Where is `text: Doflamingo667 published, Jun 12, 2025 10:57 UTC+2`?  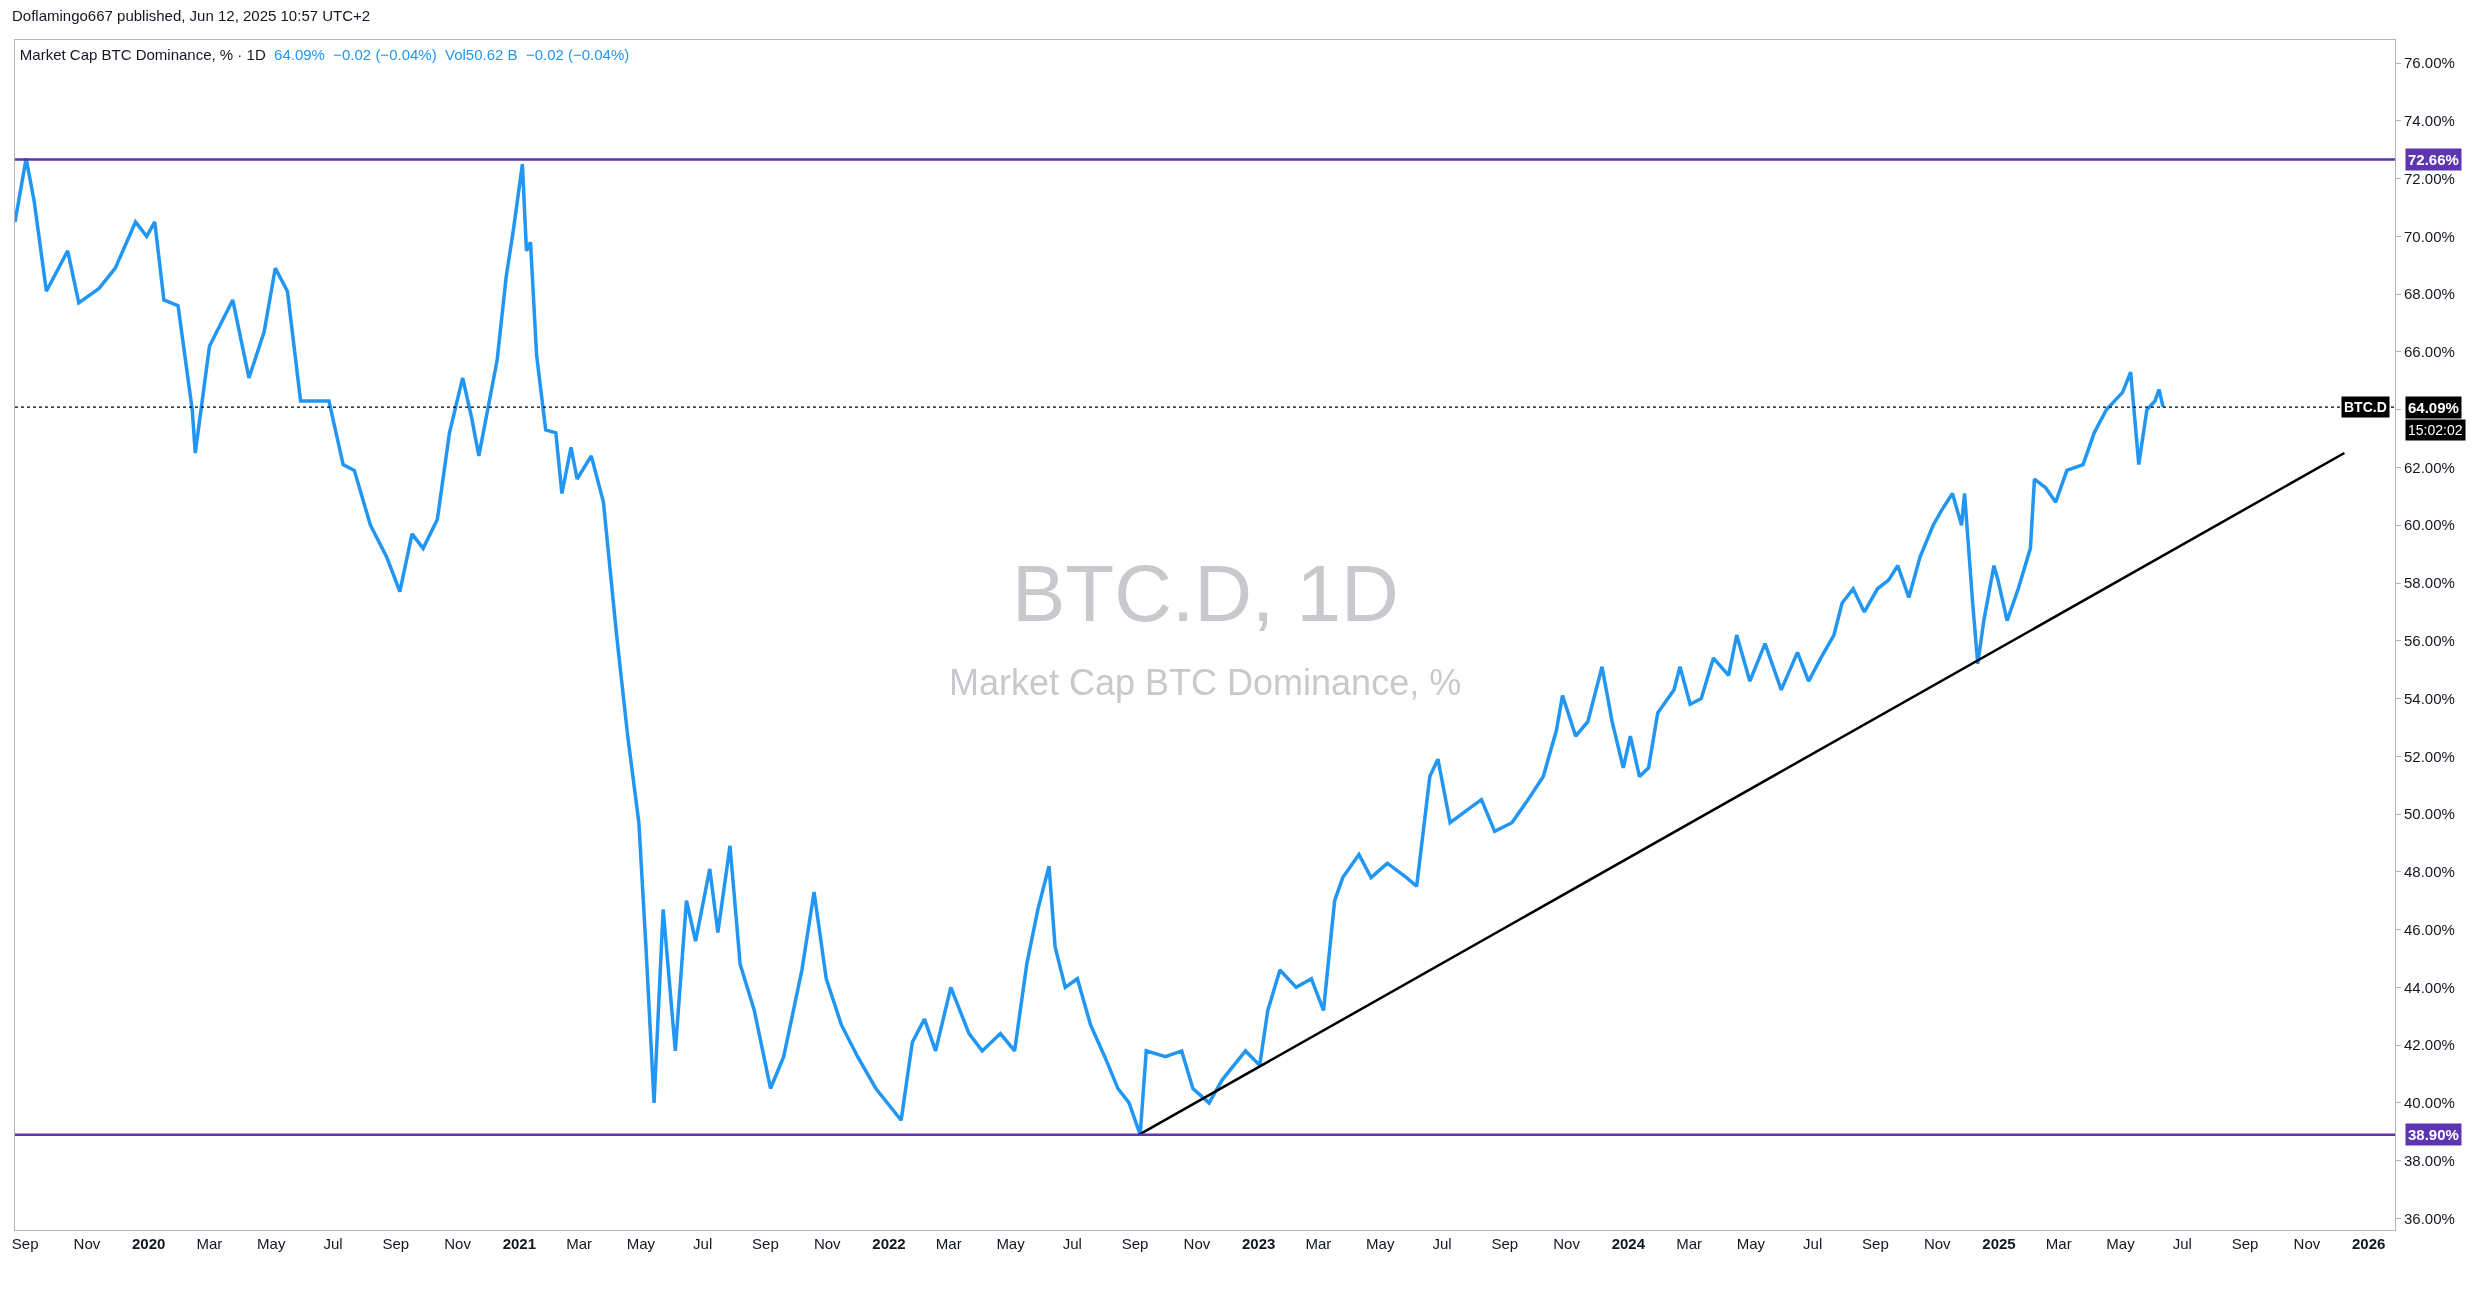 text: Doflamingo667 published, Jun 12, 2025 10:57 UTC+2 is located at coordinates (191, 15).